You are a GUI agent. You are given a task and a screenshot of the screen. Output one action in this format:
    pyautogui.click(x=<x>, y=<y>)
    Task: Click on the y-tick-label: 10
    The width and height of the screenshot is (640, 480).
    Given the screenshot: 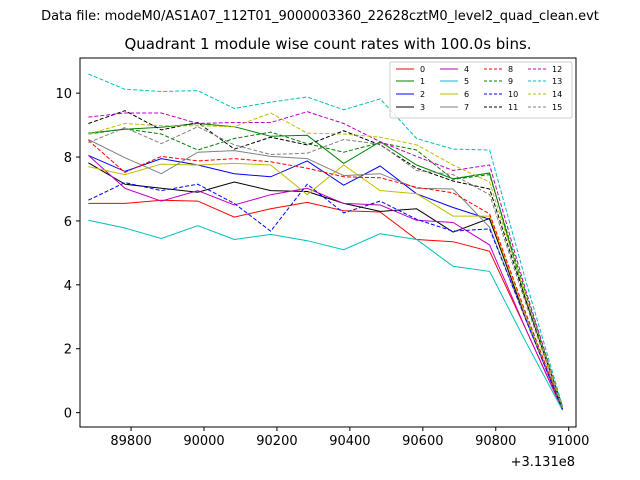 What is the action you would take?
    pyautogui.click(x=63, y=94)
    